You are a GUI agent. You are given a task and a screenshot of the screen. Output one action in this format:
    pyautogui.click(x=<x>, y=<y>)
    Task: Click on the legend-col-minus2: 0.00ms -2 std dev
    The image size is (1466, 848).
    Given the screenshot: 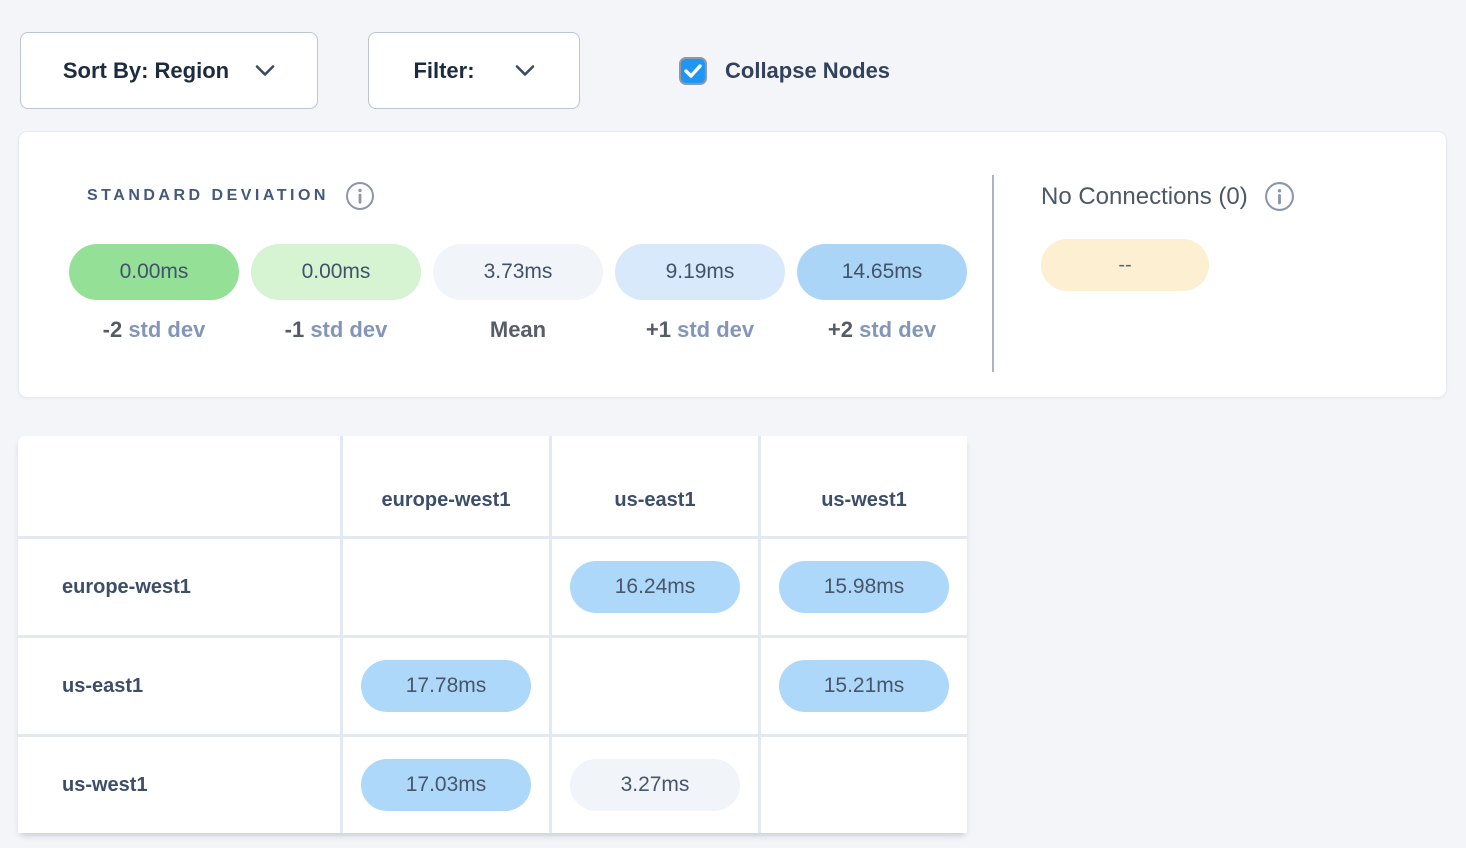 What is the action you would take?
    pyautogui.click(x=154, y=293)
    